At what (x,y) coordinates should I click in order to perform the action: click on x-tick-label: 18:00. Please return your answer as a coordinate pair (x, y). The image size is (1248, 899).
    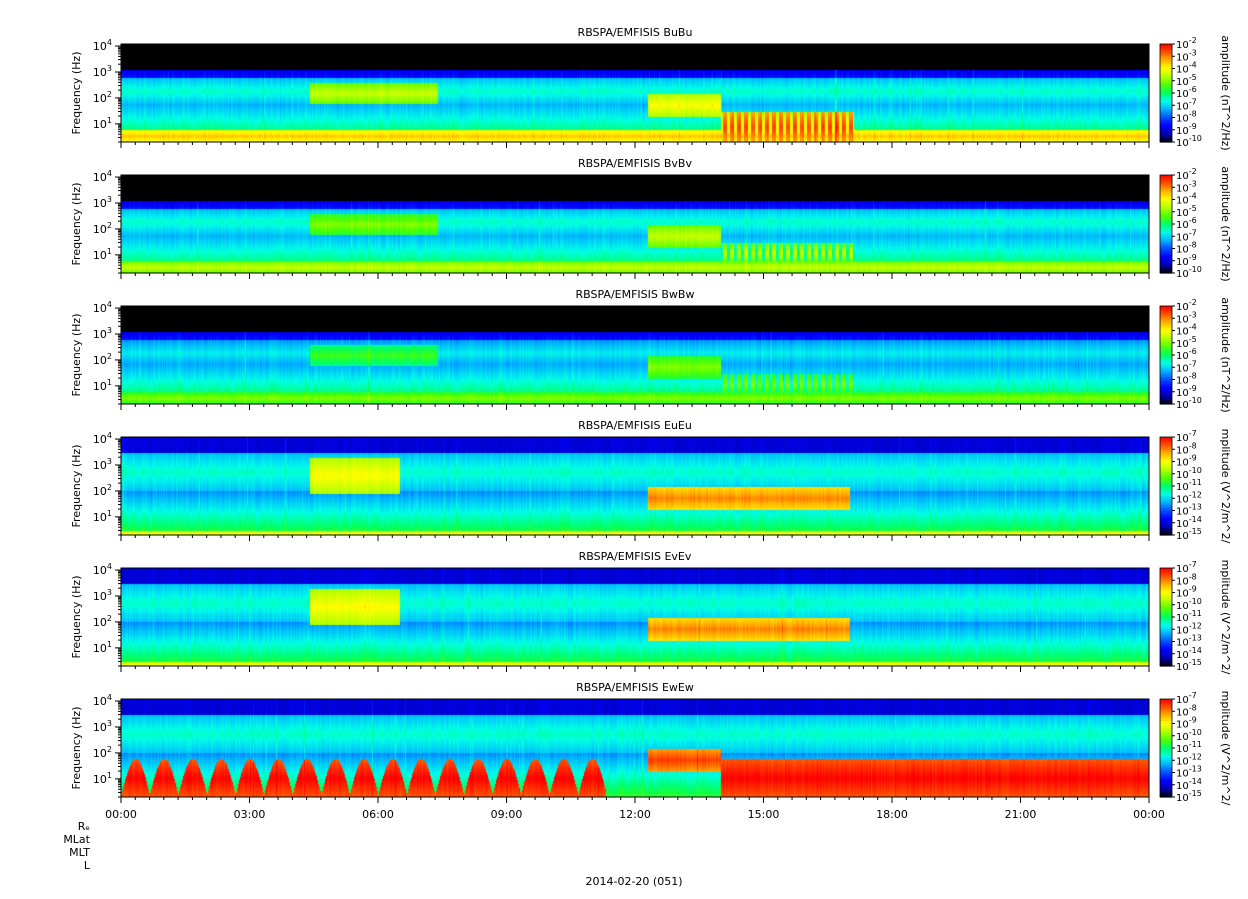
    Looking at the image, I should click on (892, 814).